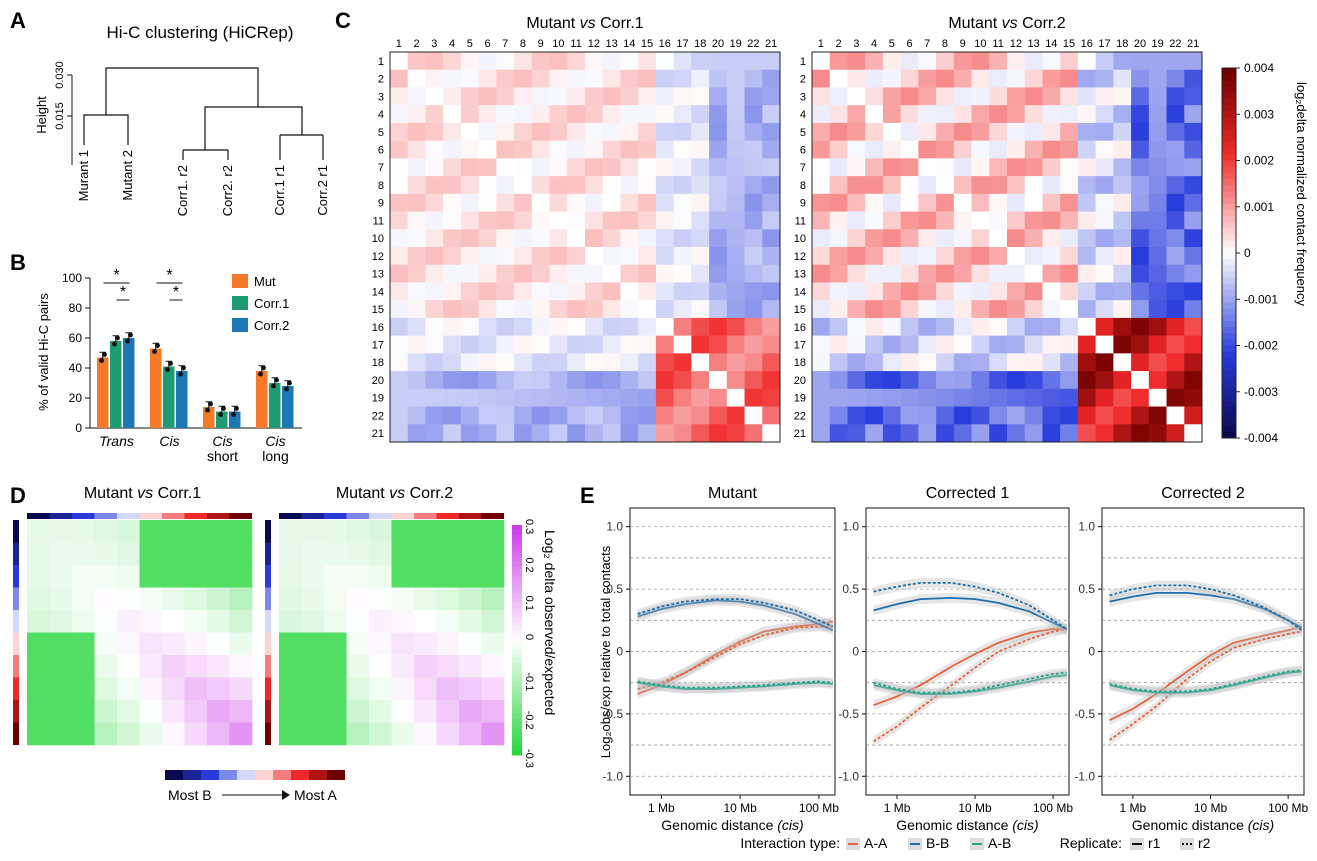  Describe the element at coordinates (850, 527) in the screenshot. I see `line-chart-ytick-label: 1.0` at that location.